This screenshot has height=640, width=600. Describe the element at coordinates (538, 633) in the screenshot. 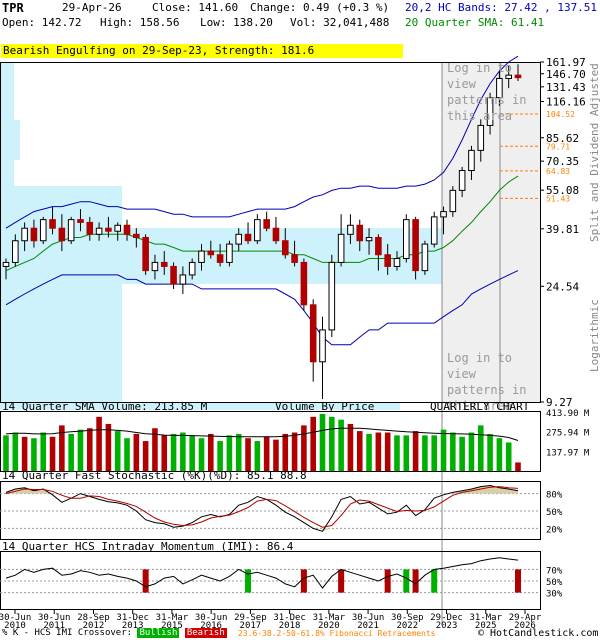

I see `copyright: © HotCandlestick.com` at that location.